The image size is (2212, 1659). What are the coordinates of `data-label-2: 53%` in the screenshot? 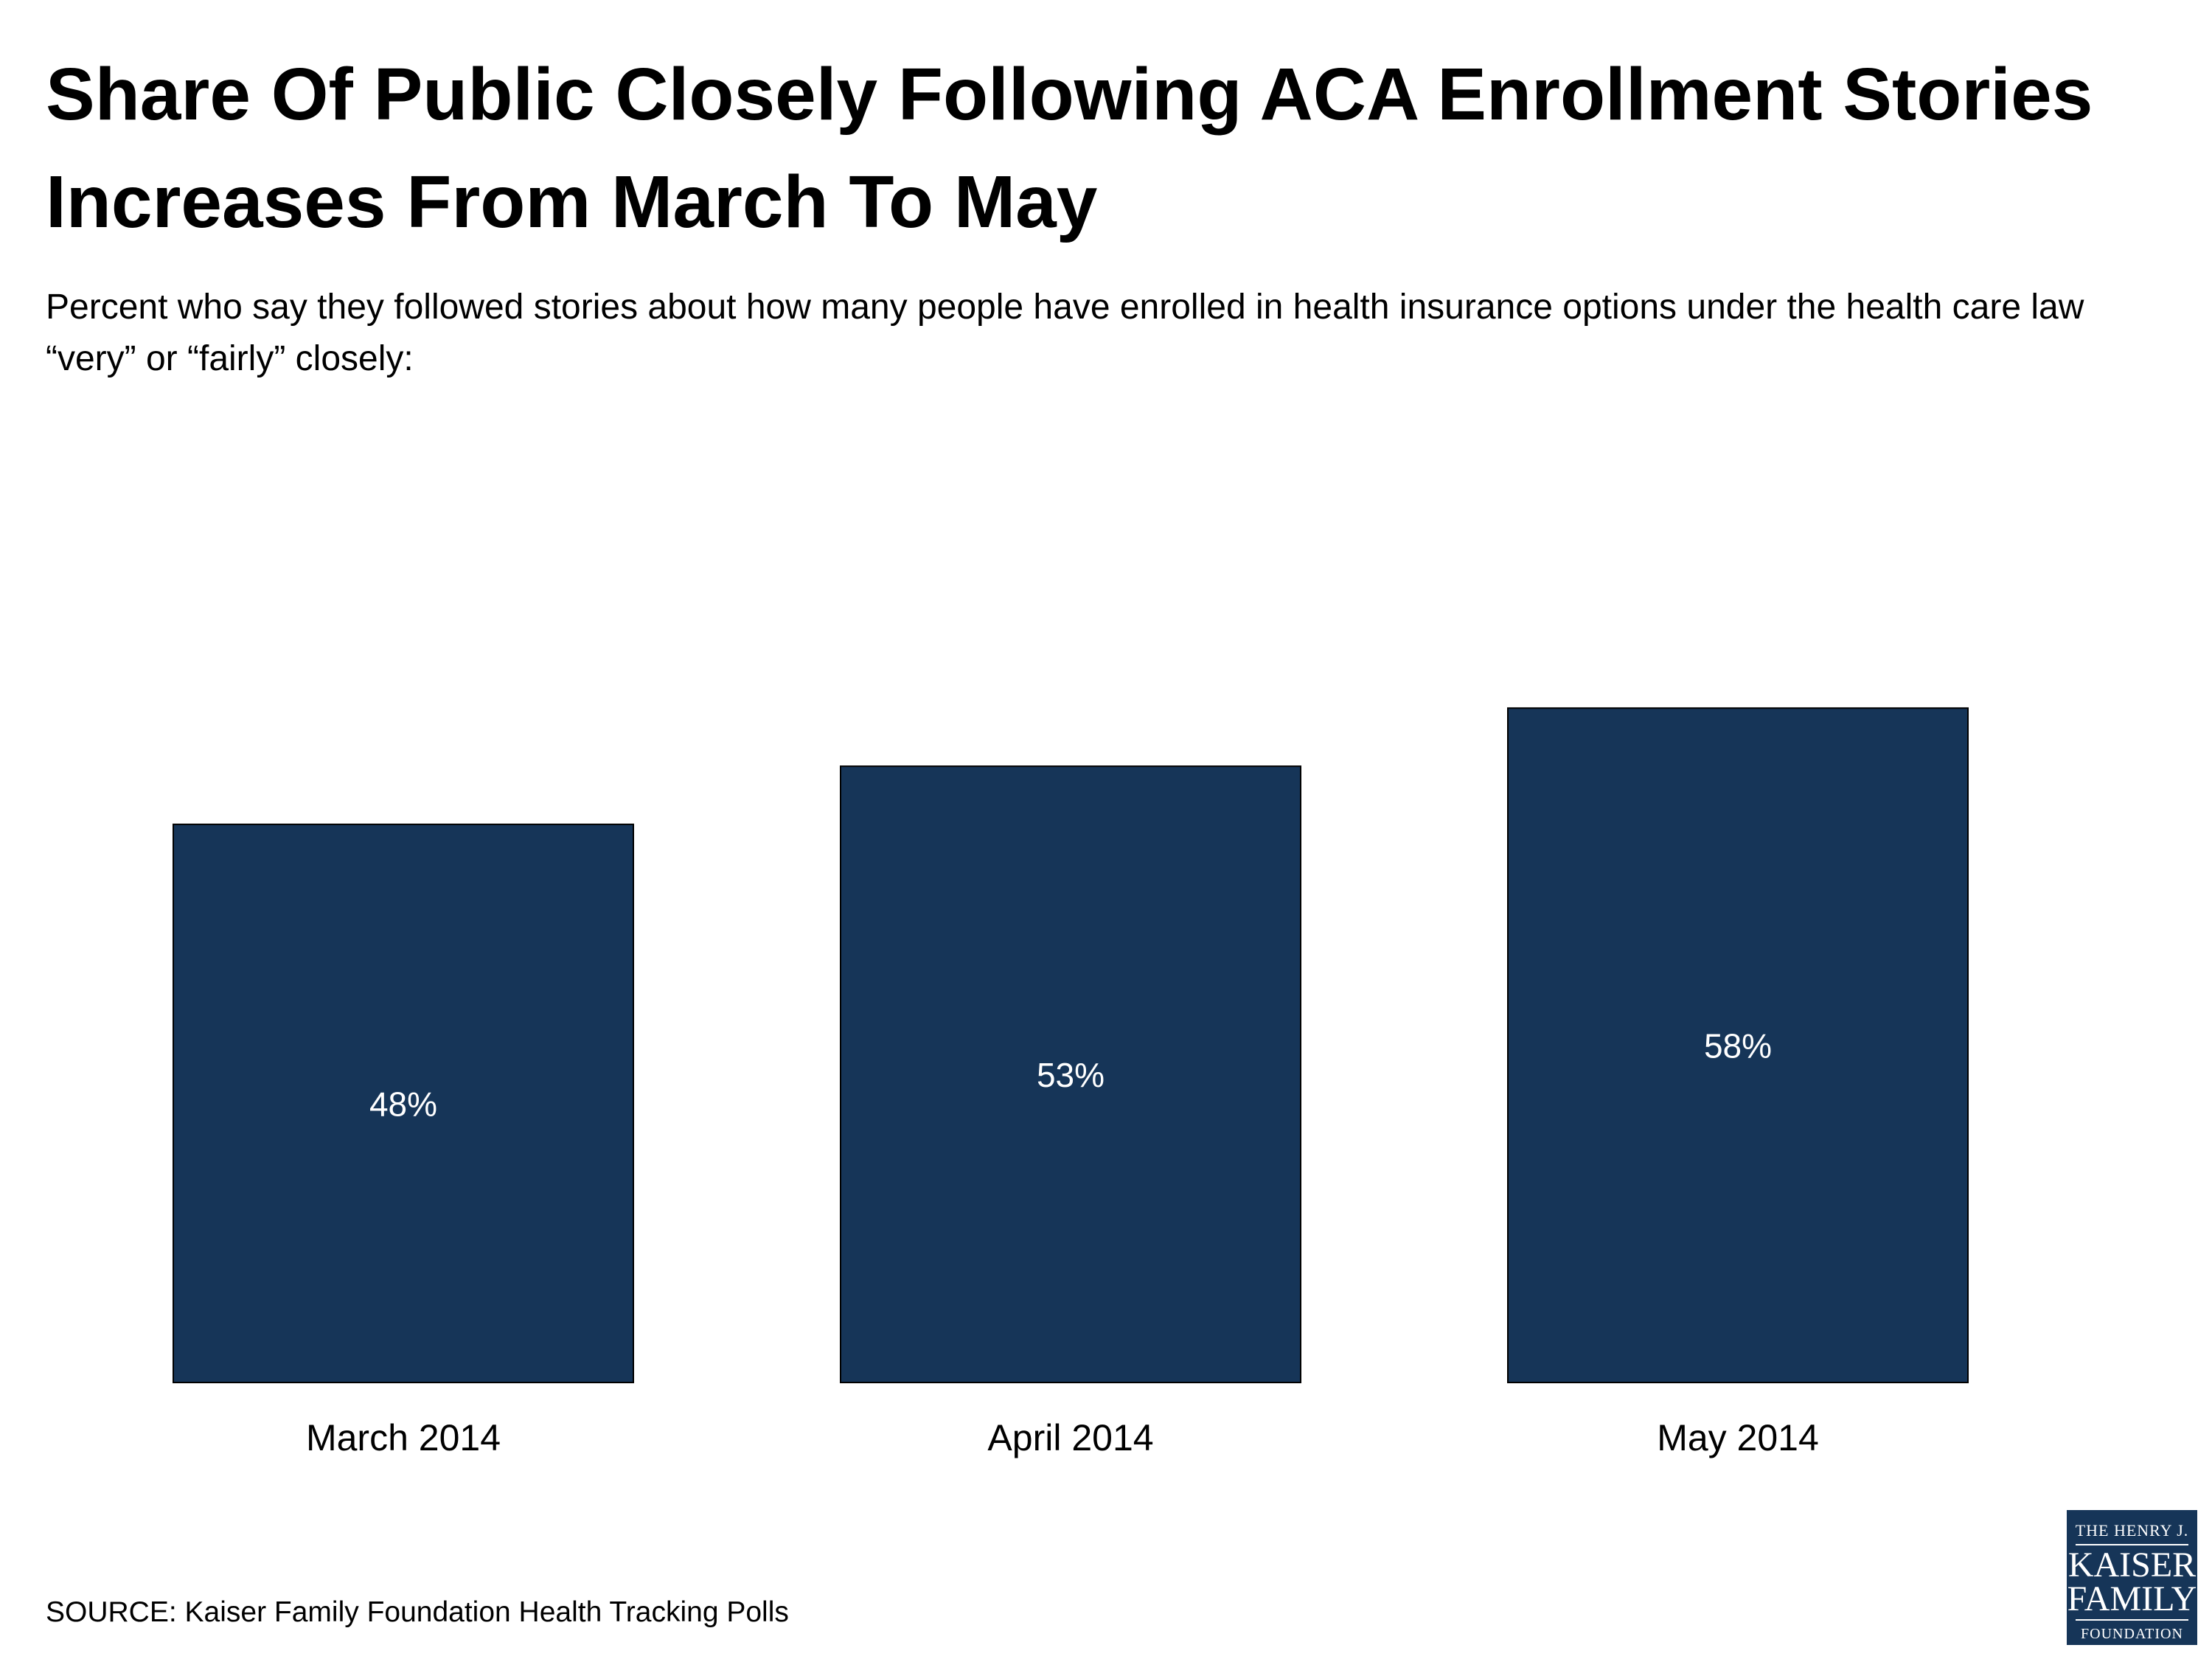 It's located at (1071, 1075).